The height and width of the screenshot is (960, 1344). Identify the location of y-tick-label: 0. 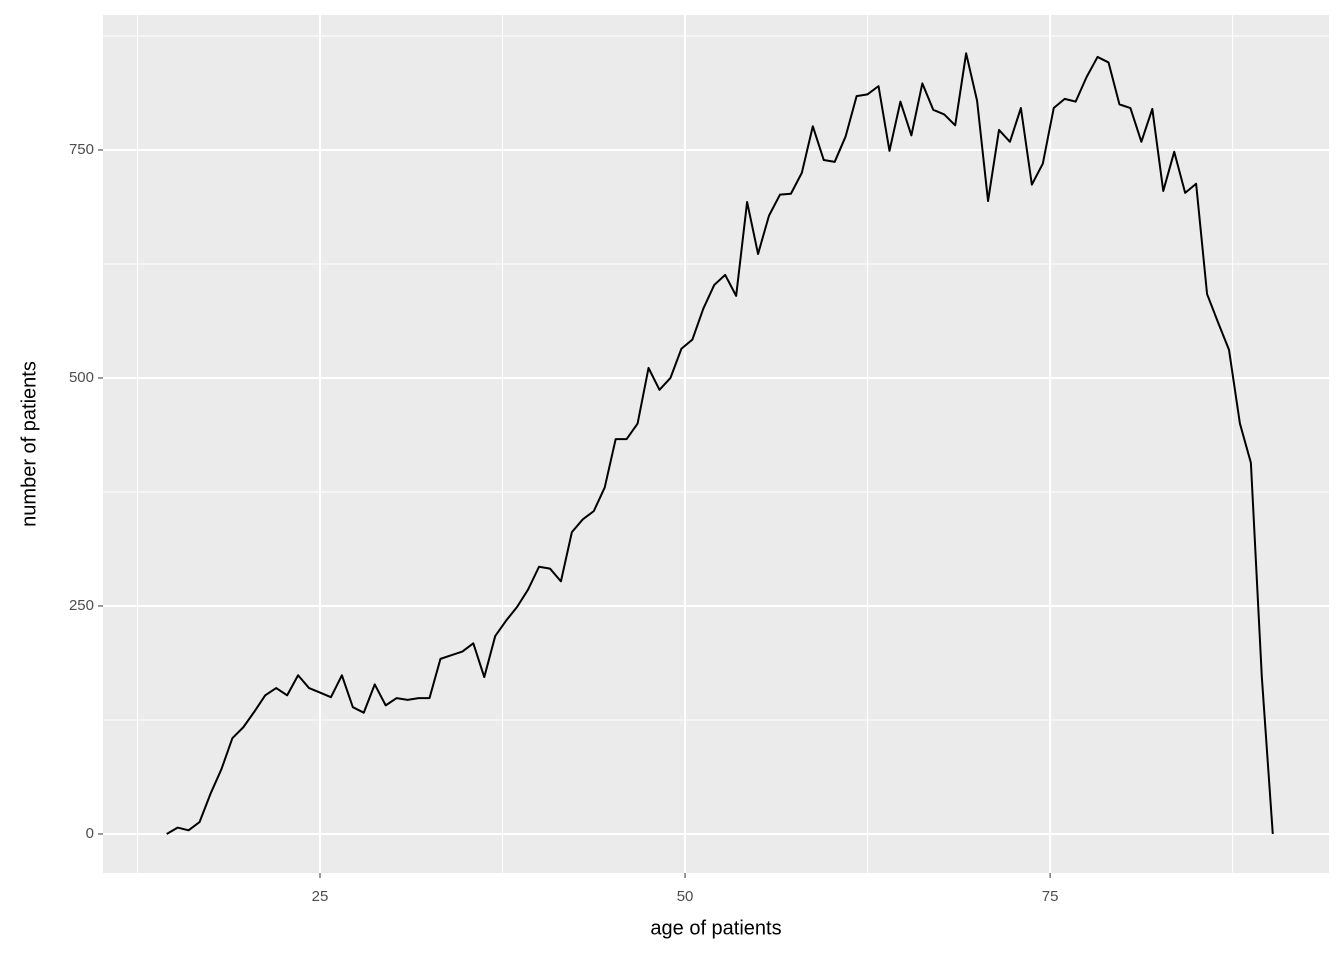
(90, 833).